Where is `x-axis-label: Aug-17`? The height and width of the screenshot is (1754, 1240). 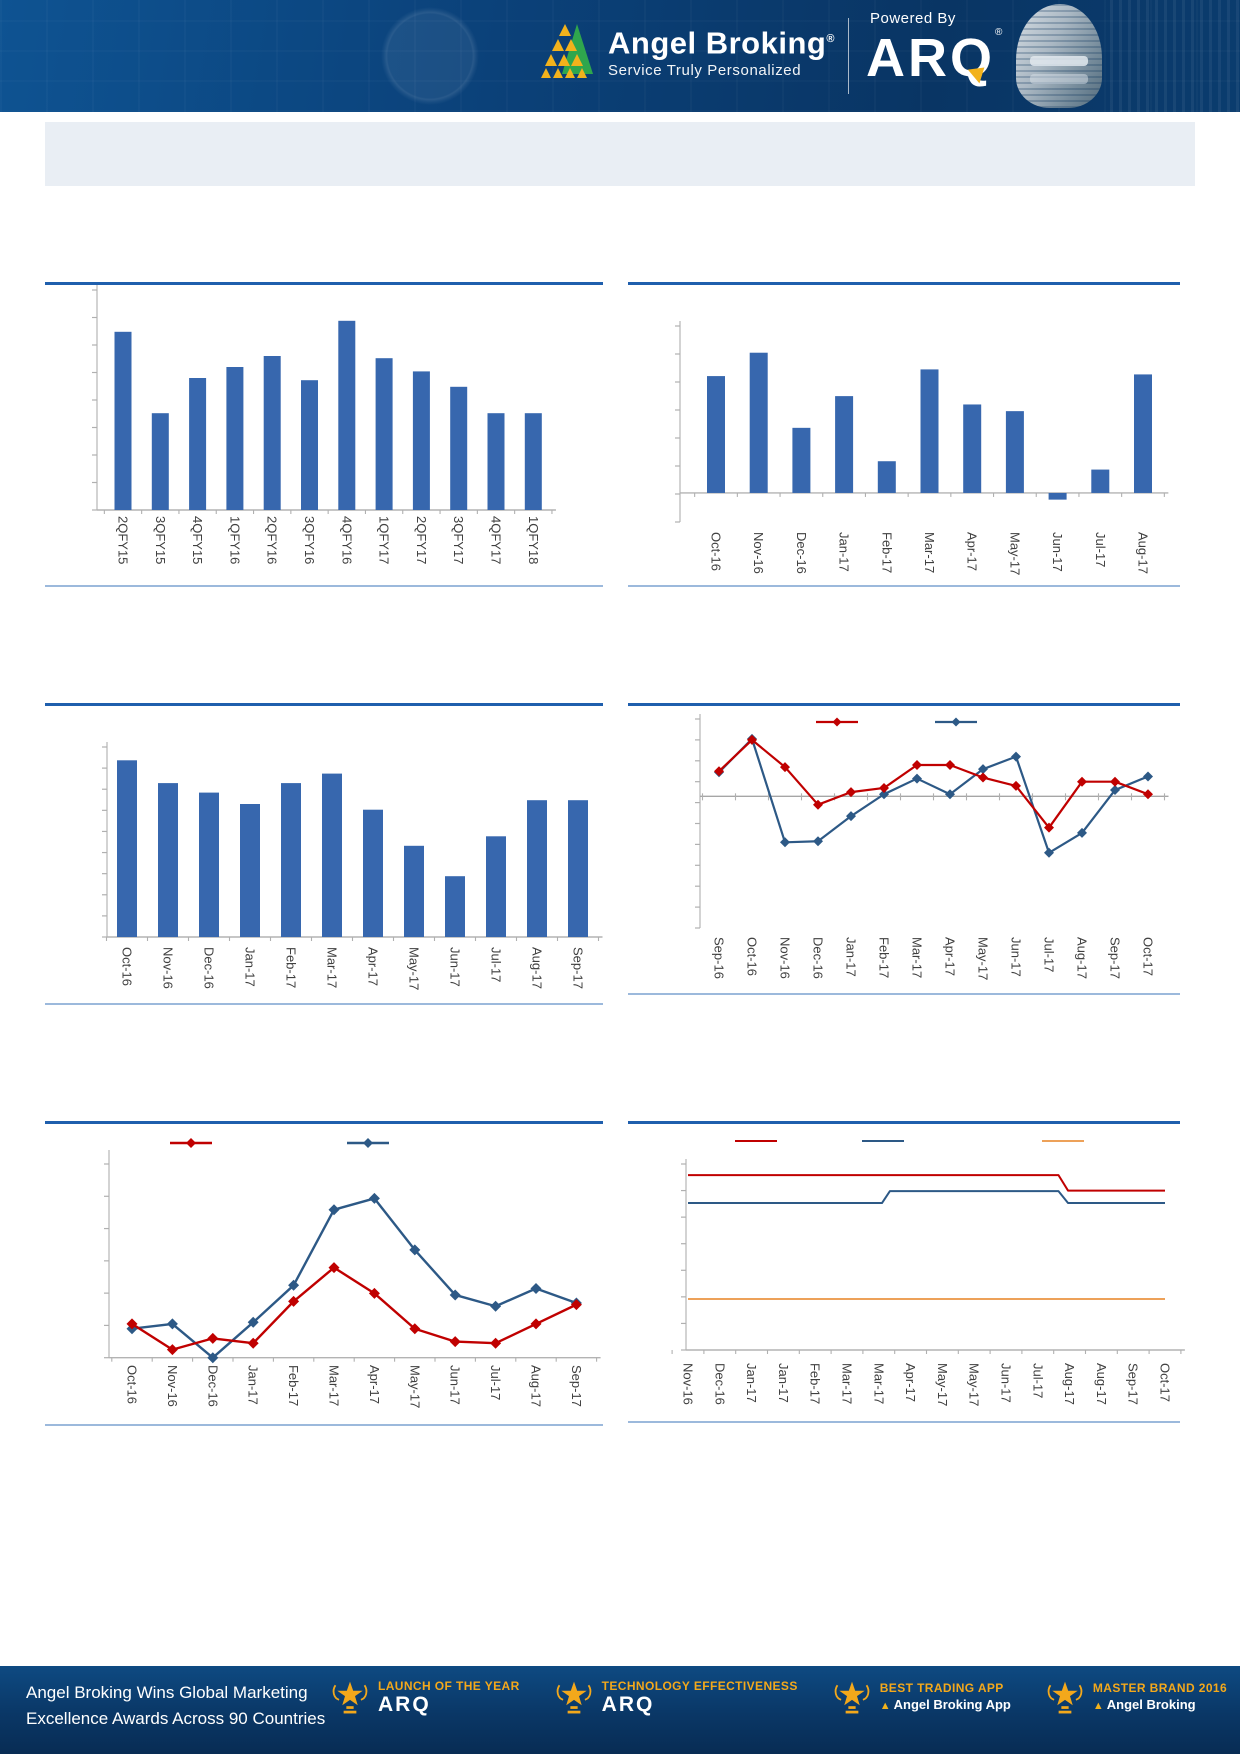
x-axis-label: Aug-17 is located at coordinates (1069, 1384).